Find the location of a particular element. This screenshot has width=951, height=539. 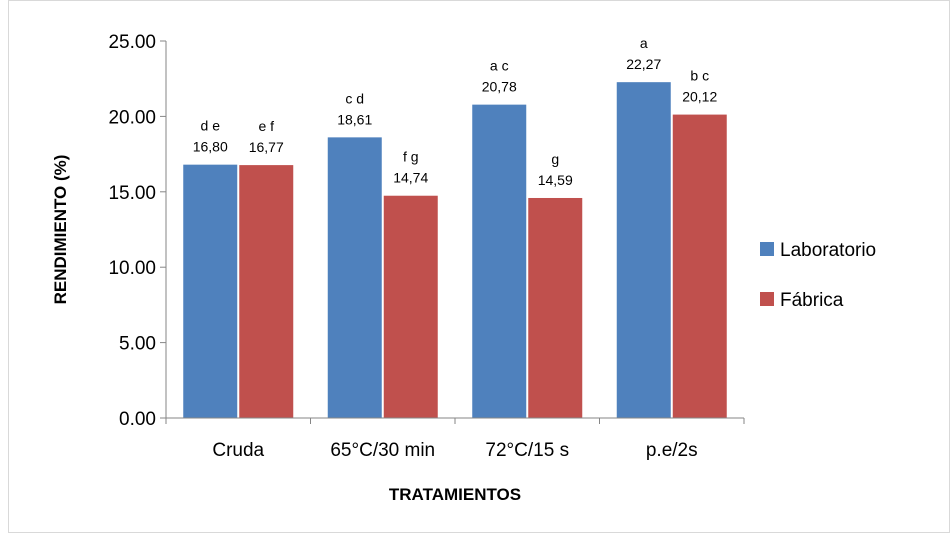

legend-swatch-fábrica is located at coordinates (767, 299).